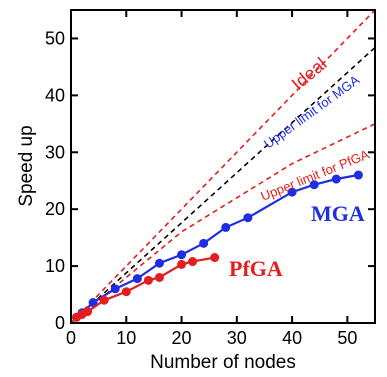 The height and width of the screenshot is (377, 387). I want to click on x-tick-label: 50, so click(347, 338).